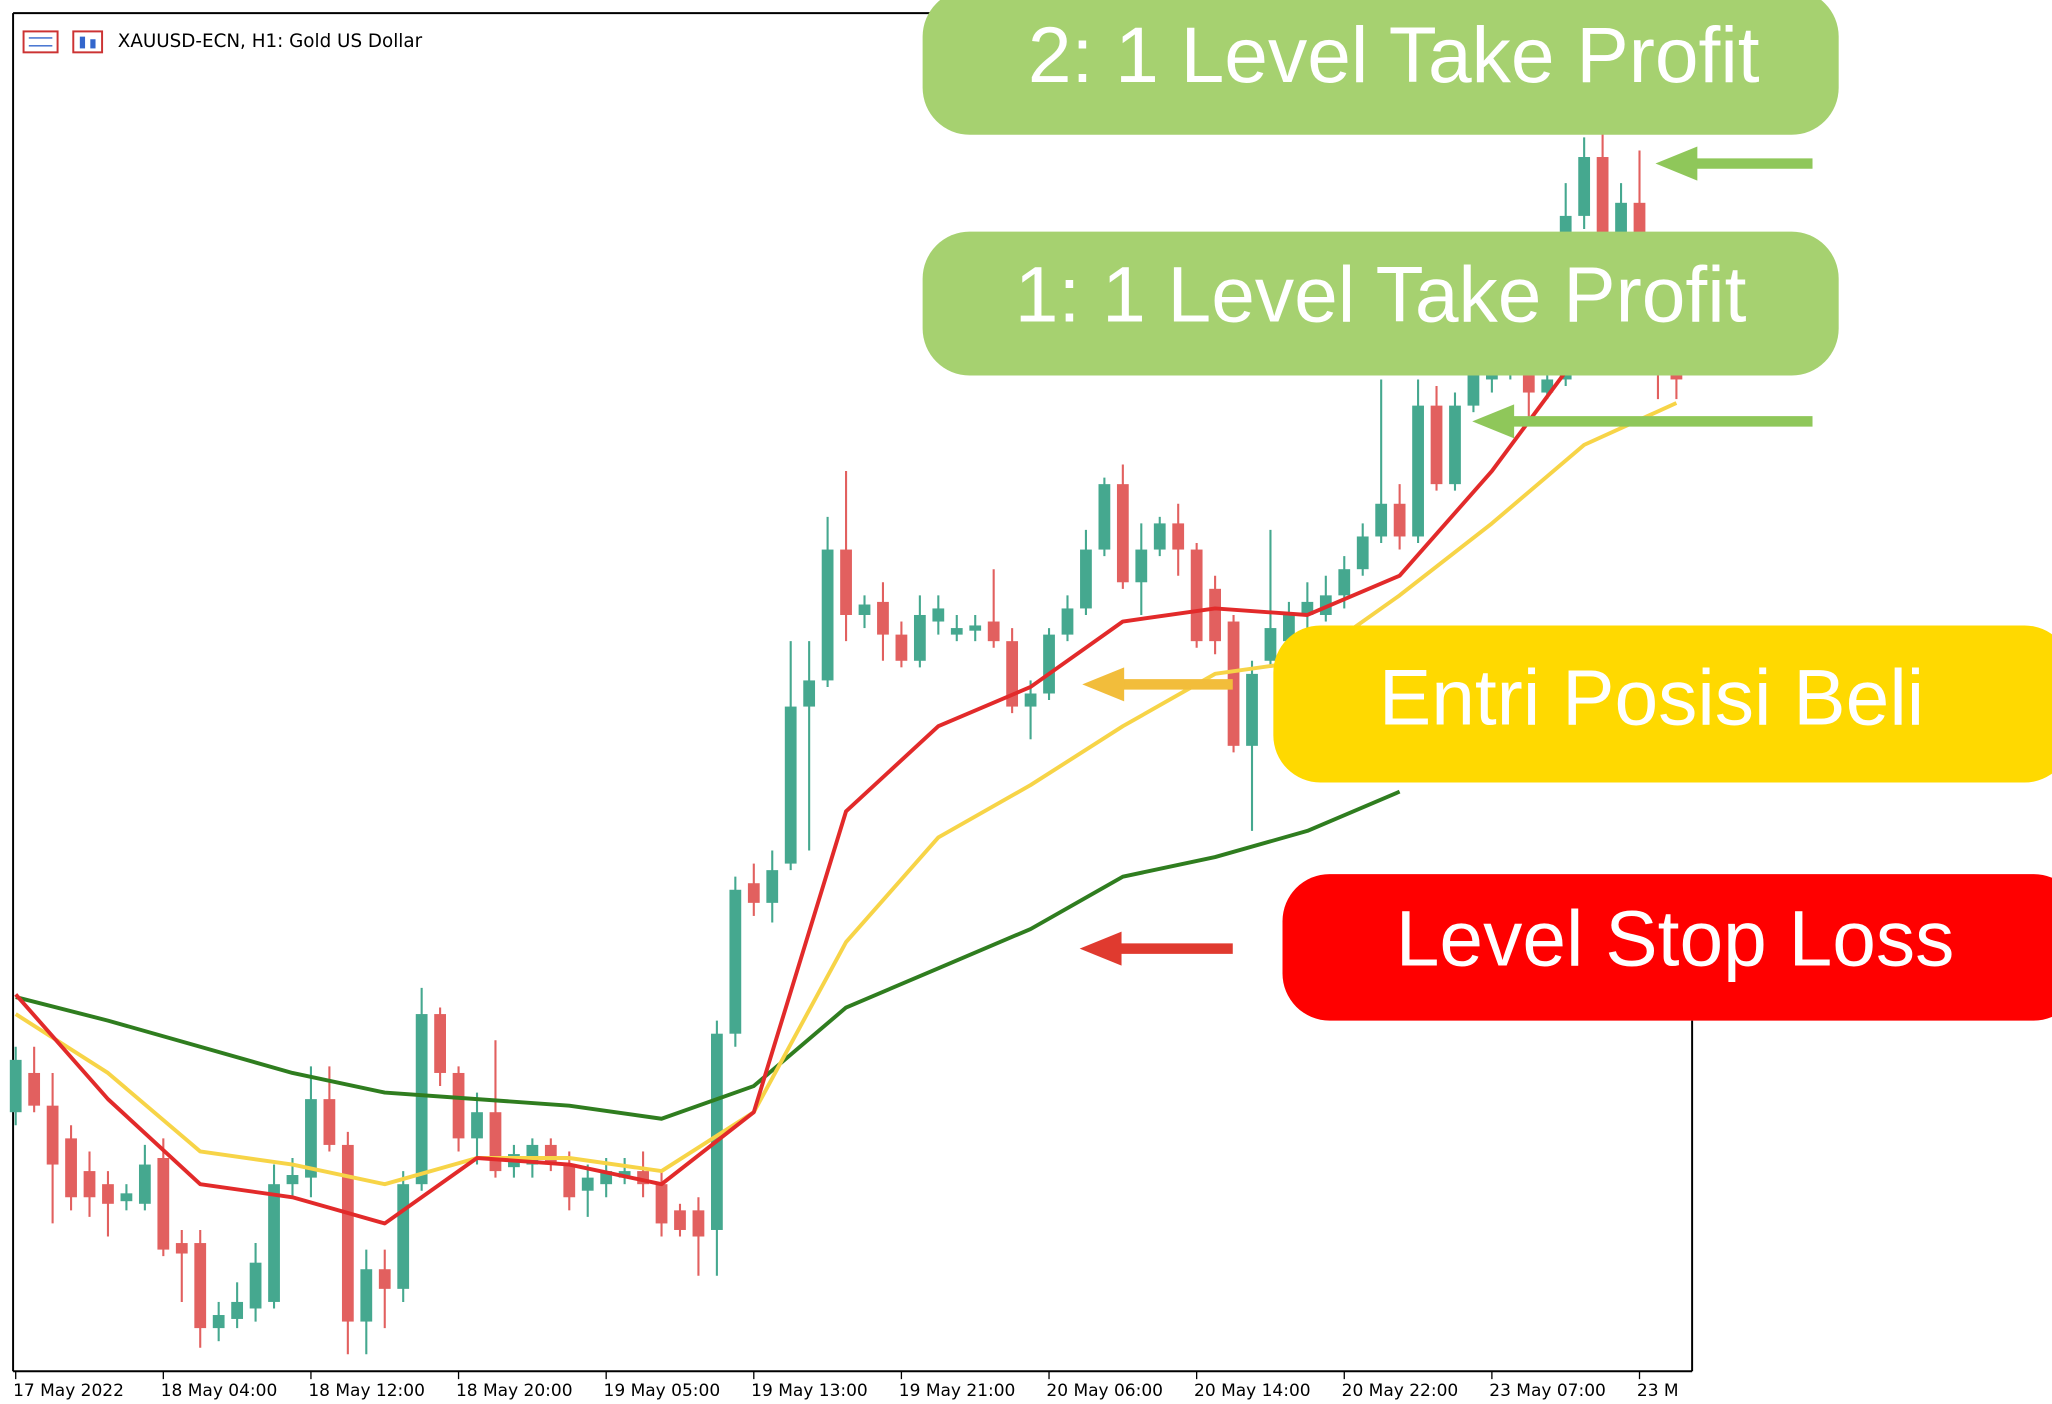  I want to click on annotation-label: 1: 1 Level Take Profit, so click(1381, 295).